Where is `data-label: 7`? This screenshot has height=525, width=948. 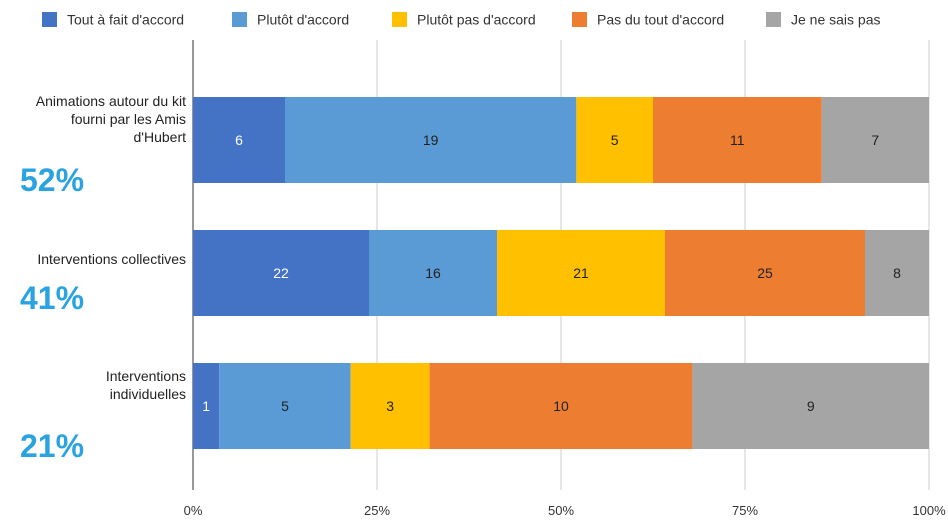 data-label: 7 is located at coordinates (875, 140).